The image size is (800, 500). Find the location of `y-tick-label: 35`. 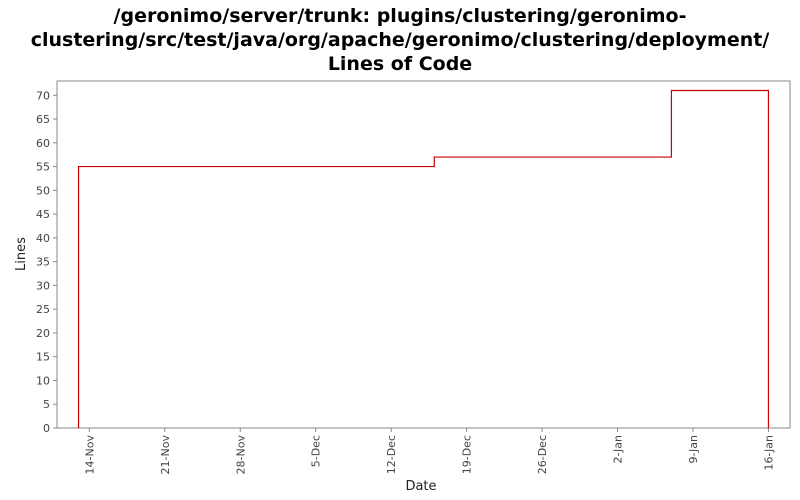

y-tick-label: 35 is located at coordinates (43, 262).